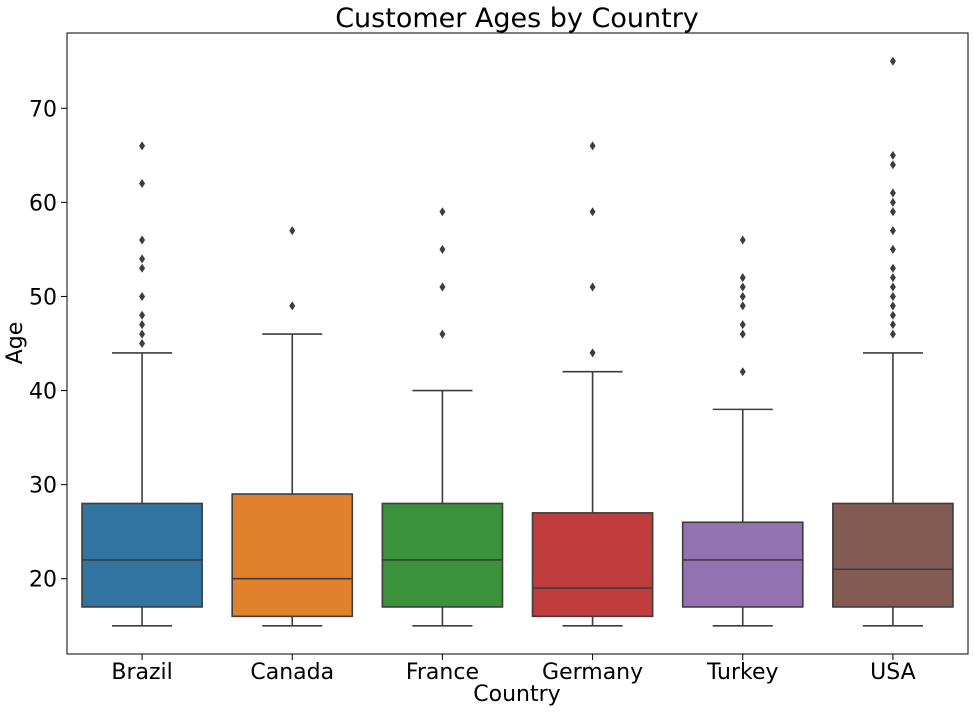 Image resolution: width=974 pixels, height=712 pixels. I want to click on y-tick-label: 20, so click(43, 580).